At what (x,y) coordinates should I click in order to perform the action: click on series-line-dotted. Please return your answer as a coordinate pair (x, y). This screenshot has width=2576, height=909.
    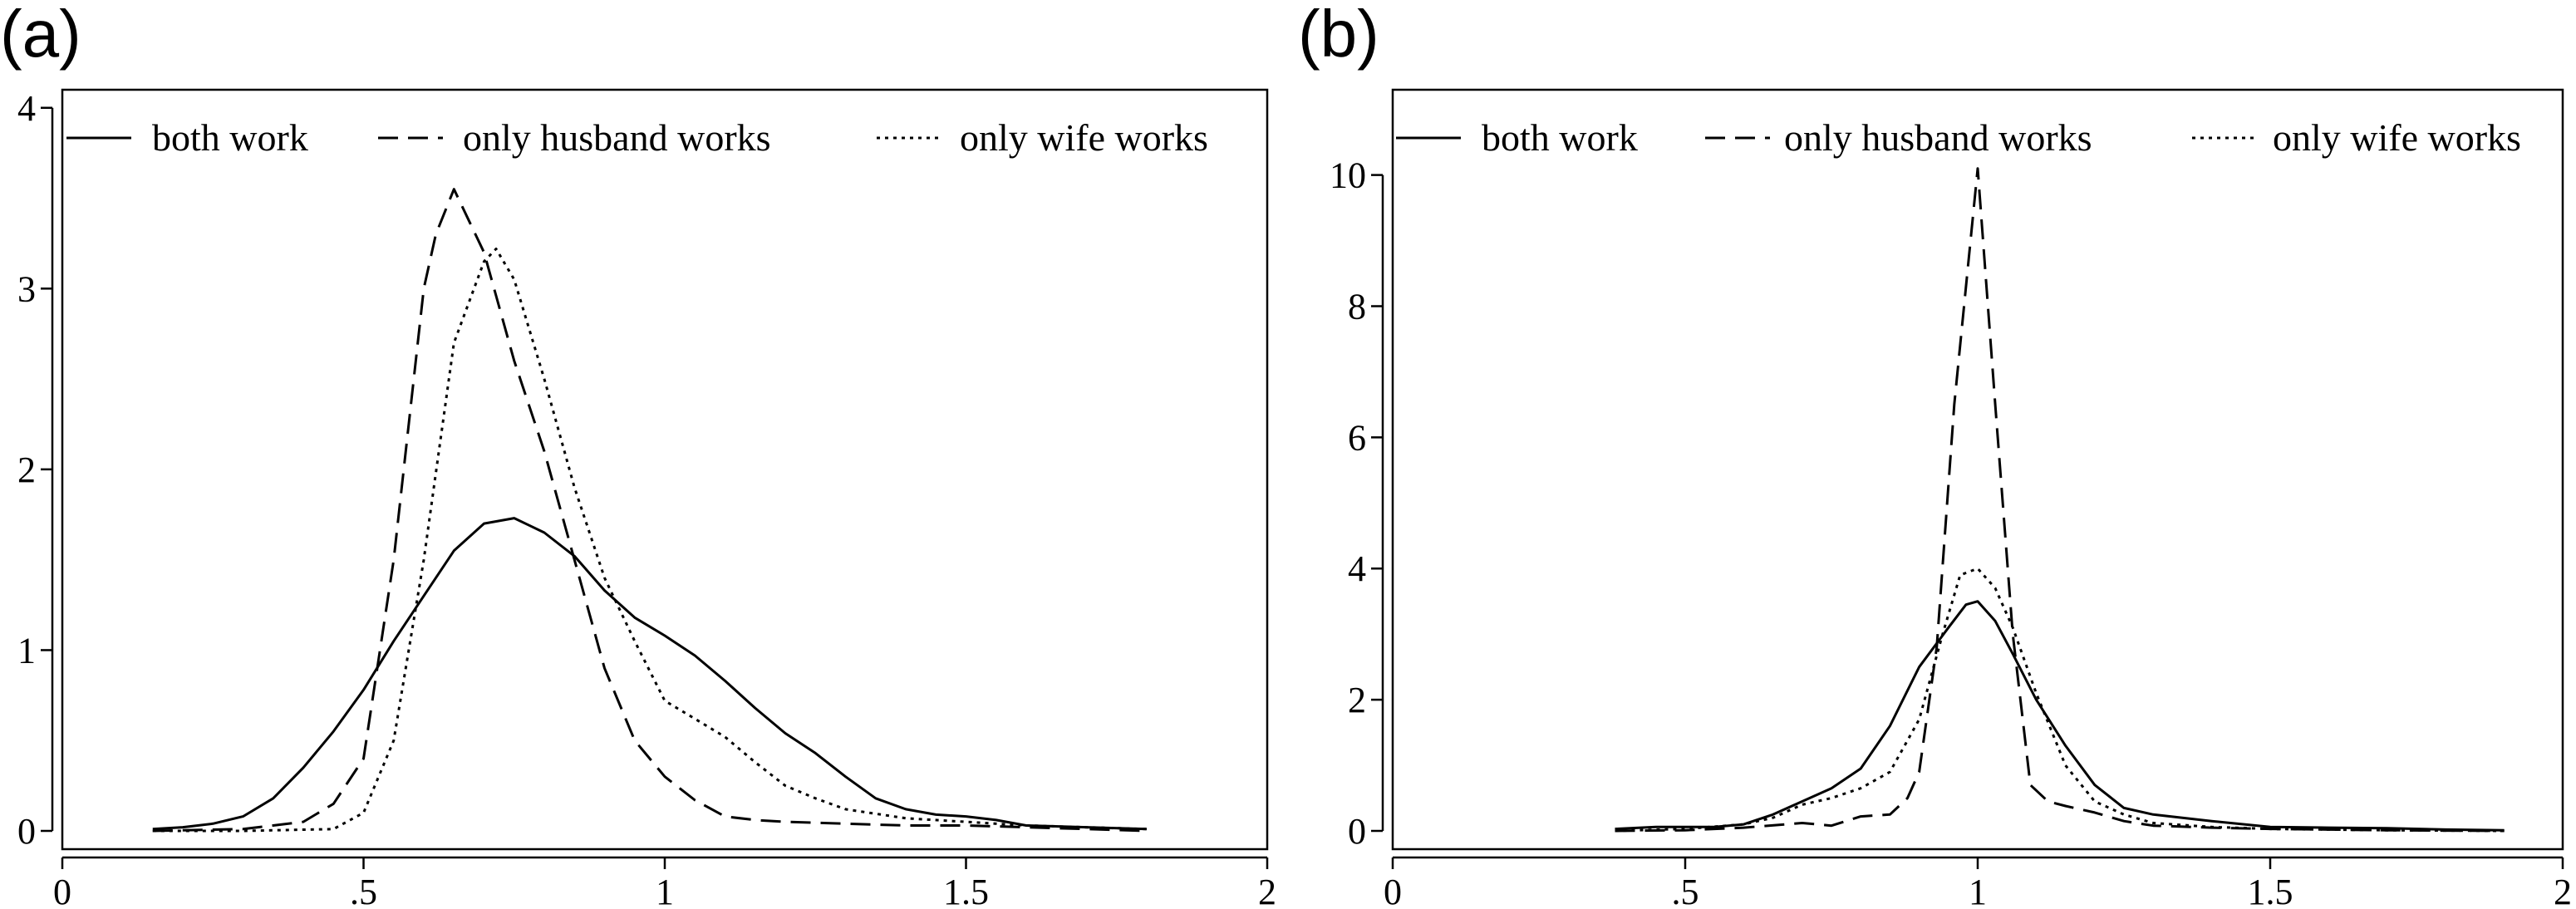
    Looking at the image, I should click on (2060, 700).